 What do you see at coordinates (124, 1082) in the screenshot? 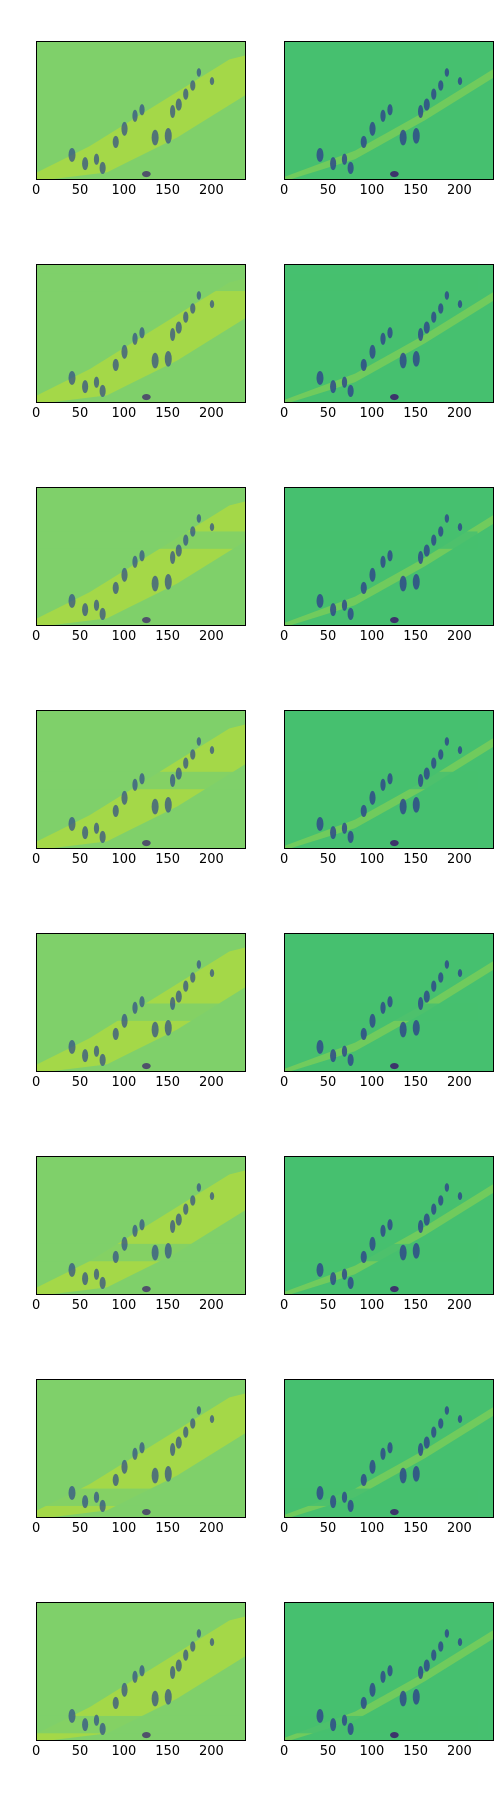
I see `x-tick-label: 100` at bounding box center [124, 1082].